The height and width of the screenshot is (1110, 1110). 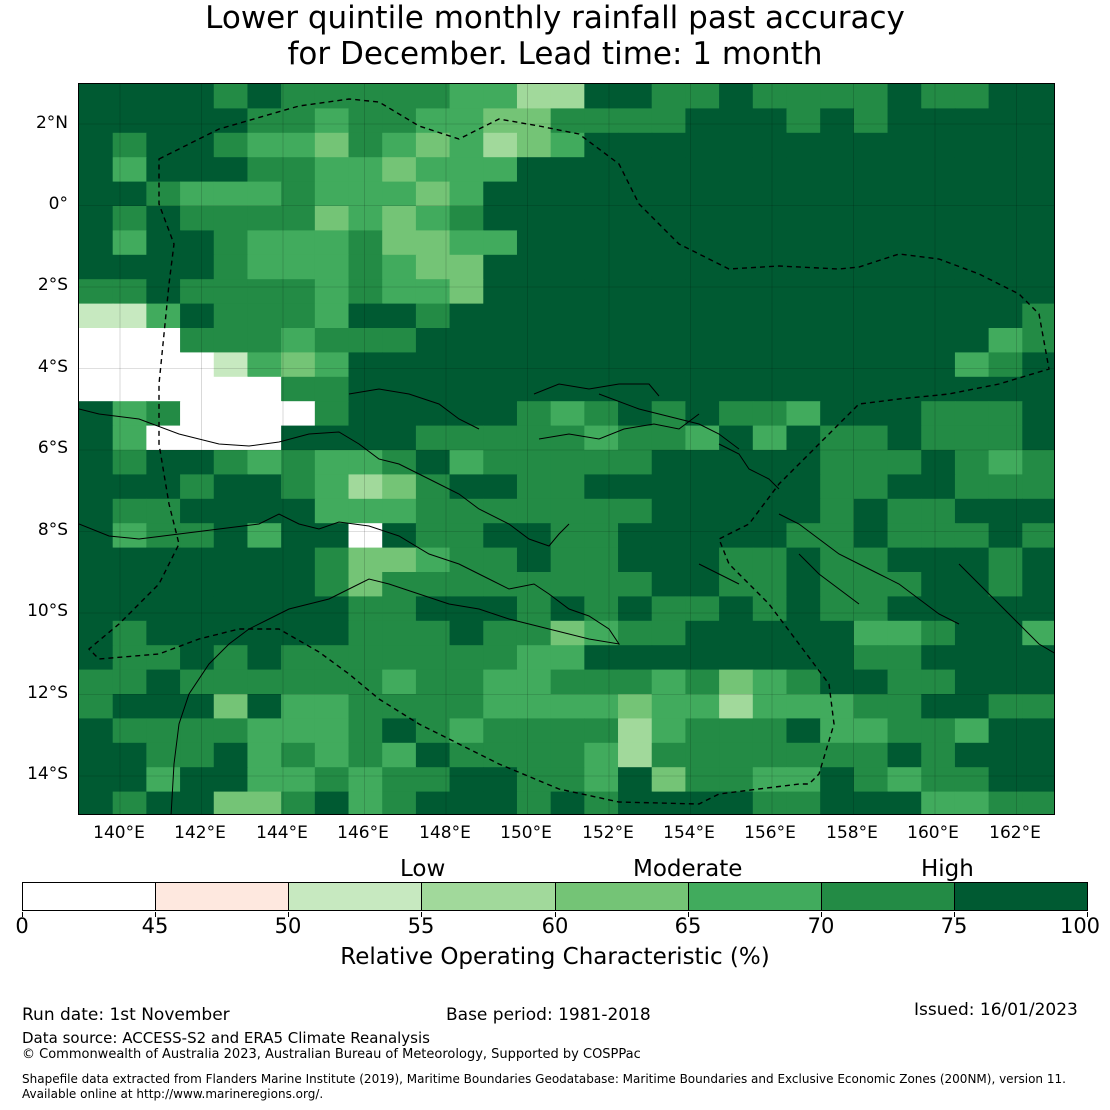 What do you see at coordinates (155, 914) in the screenshot?
I see `colorbar-tick` at bounding box center [155, 914].